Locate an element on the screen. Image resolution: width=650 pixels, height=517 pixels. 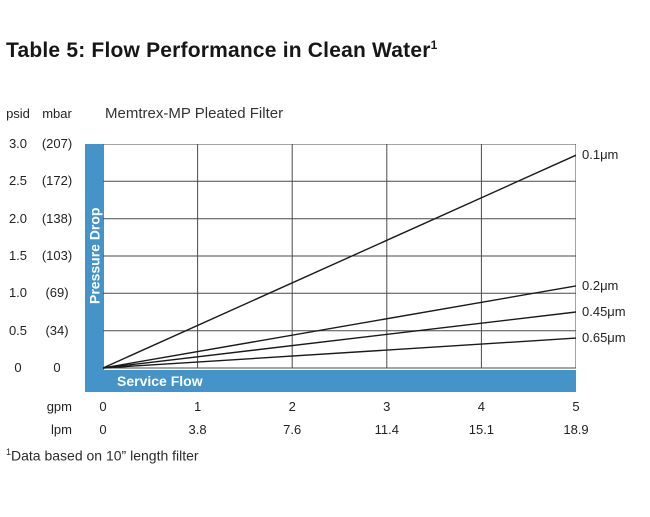
y-tick-mbar: (172) is located at coordinates (57, 181).